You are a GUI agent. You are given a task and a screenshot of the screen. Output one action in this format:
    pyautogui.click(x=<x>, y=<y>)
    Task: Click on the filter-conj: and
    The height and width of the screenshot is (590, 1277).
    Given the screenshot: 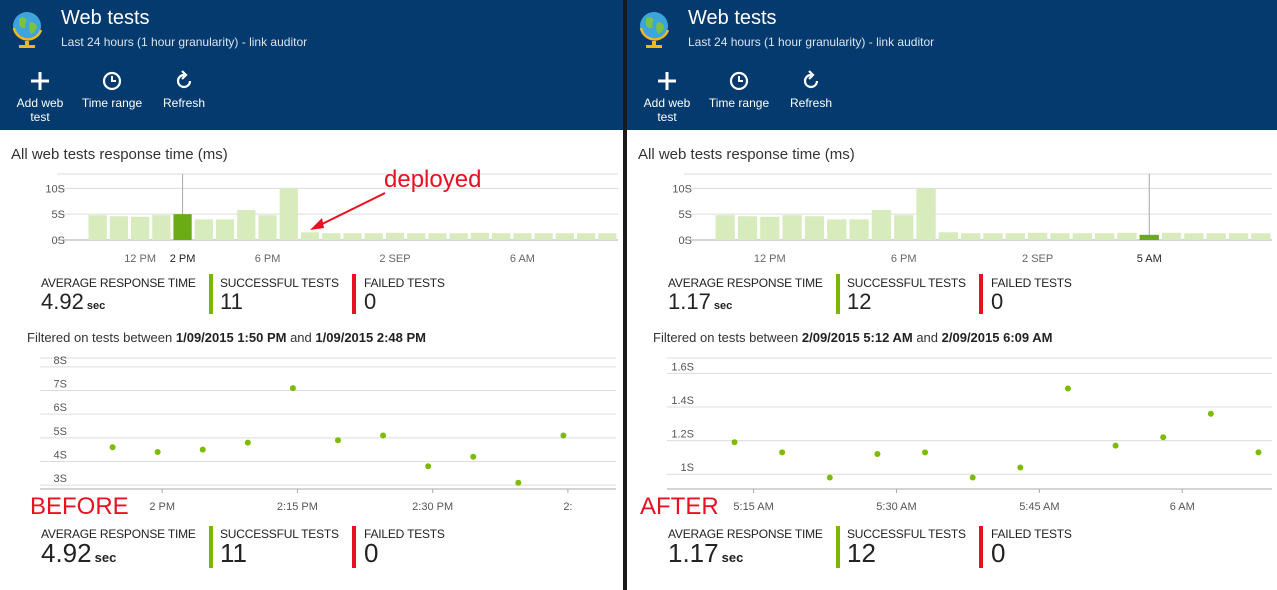 What is the action you would take?
    pyautogui.click(x=301, y=337)
    